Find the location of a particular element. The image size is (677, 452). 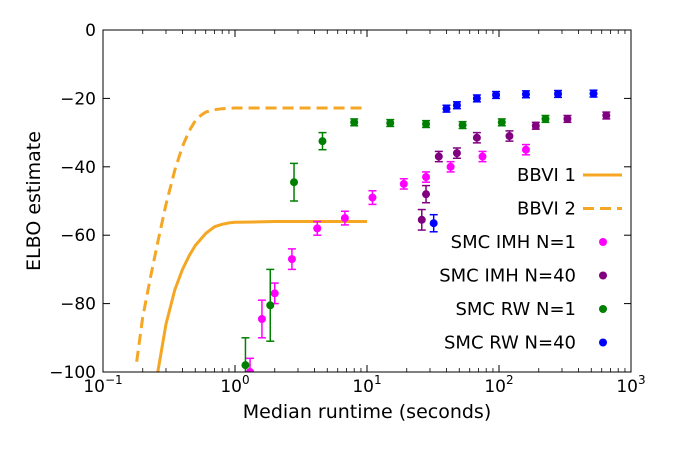

legend-item-4: SMC IMH N=40 is located at coordinates (523, 276).